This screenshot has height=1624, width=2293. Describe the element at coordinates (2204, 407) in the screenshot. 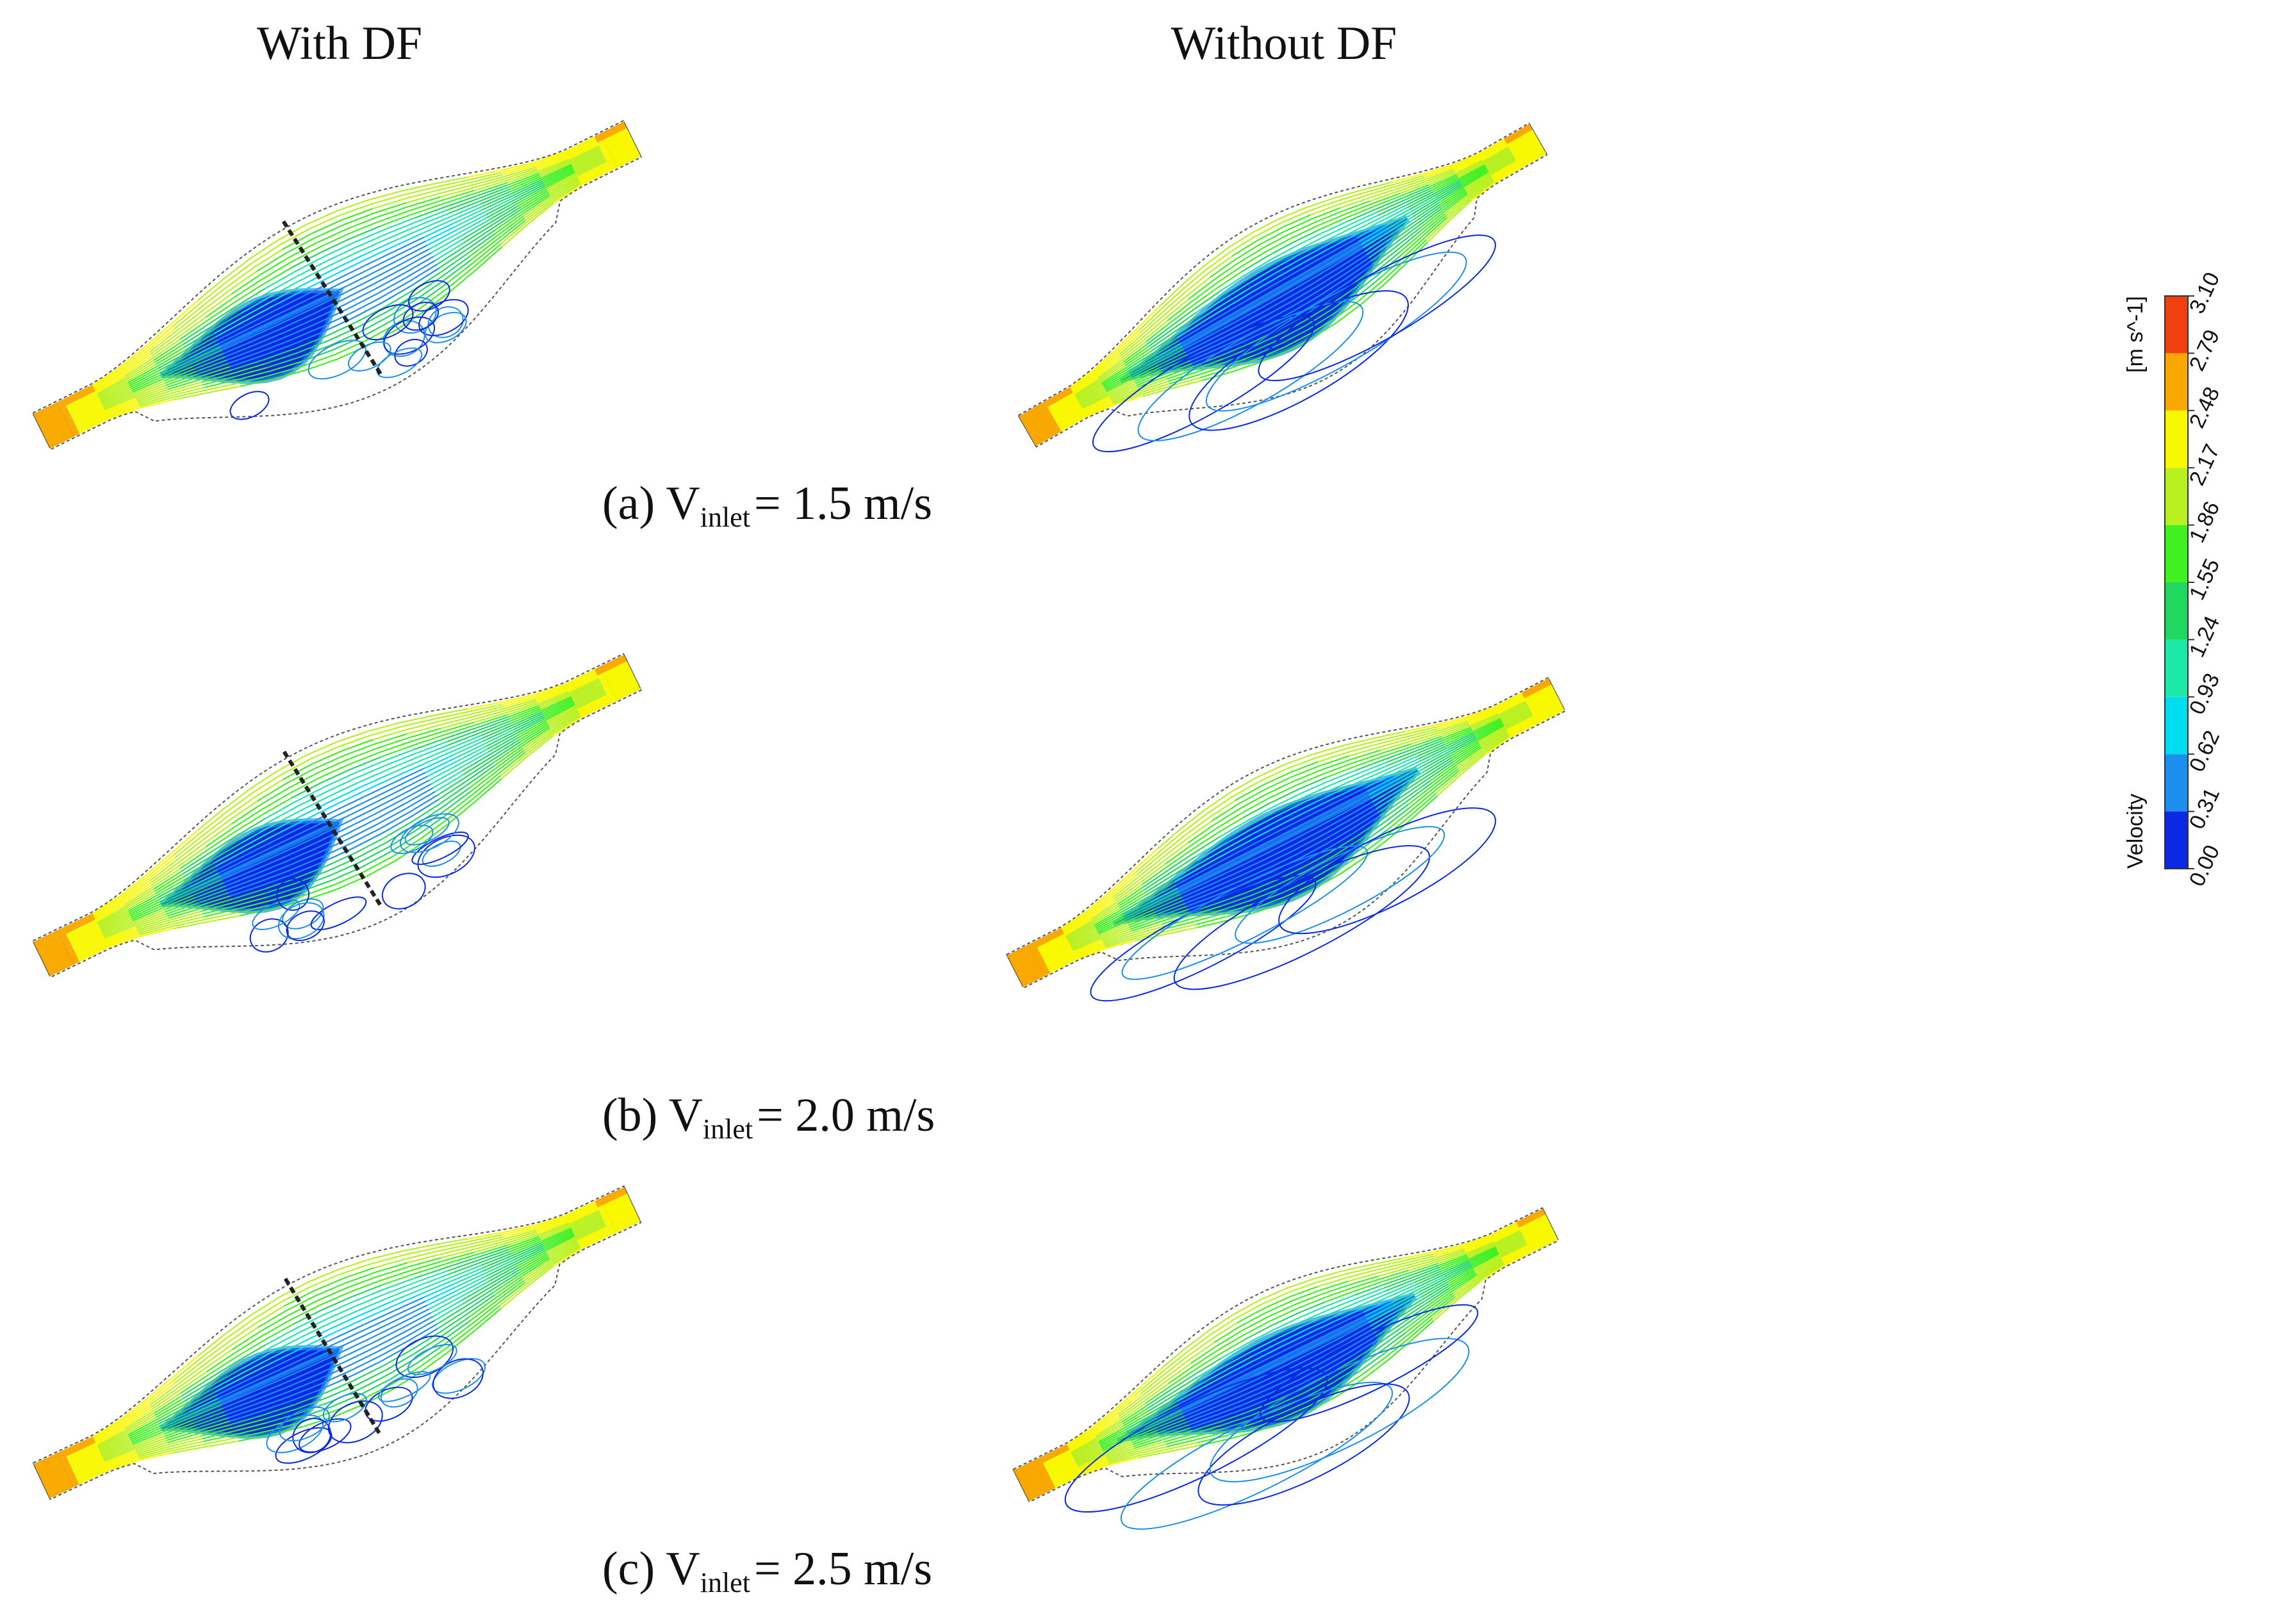

I see `tick-label: 2.48` at that location.